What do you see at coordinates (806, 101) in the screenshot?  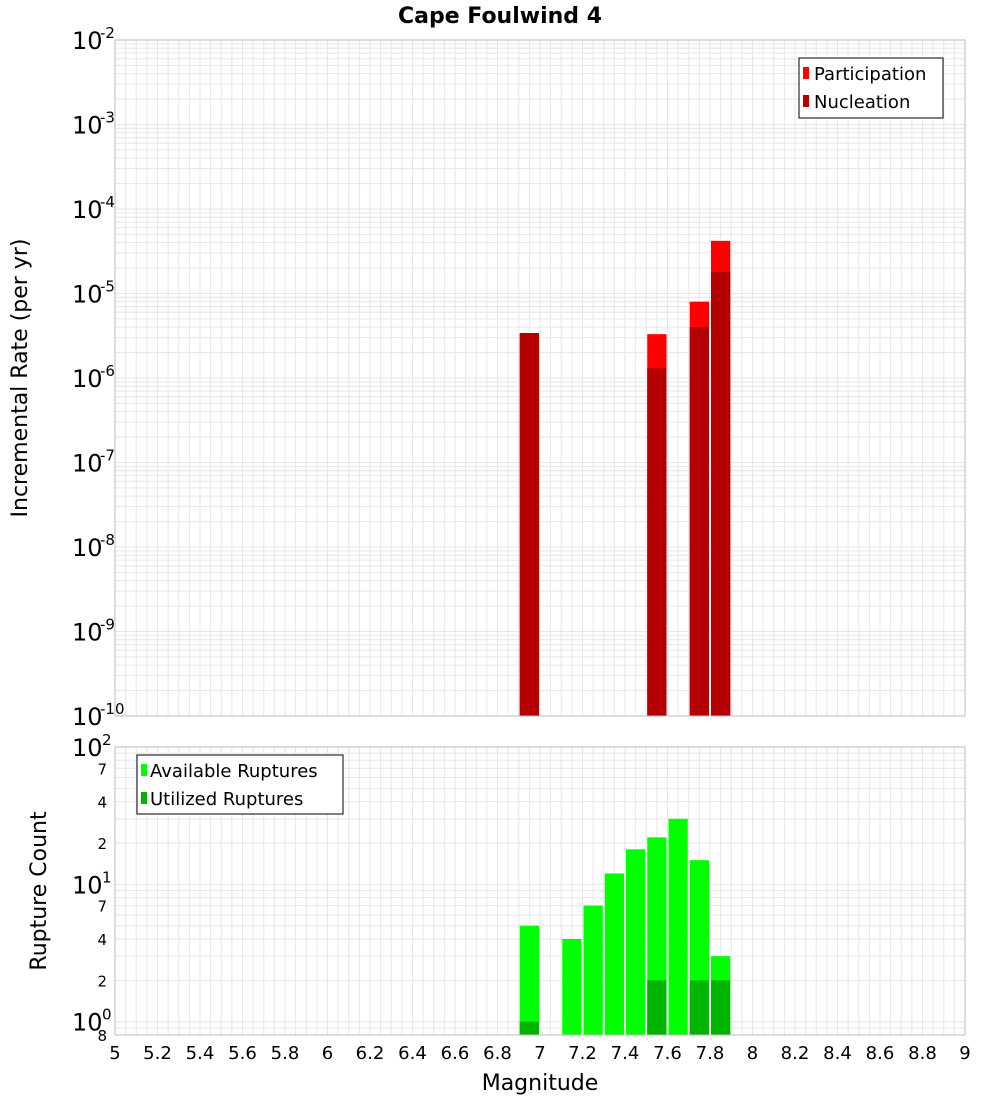 I see `nucleation-legend-swatch` at bounding box center [806, 101].